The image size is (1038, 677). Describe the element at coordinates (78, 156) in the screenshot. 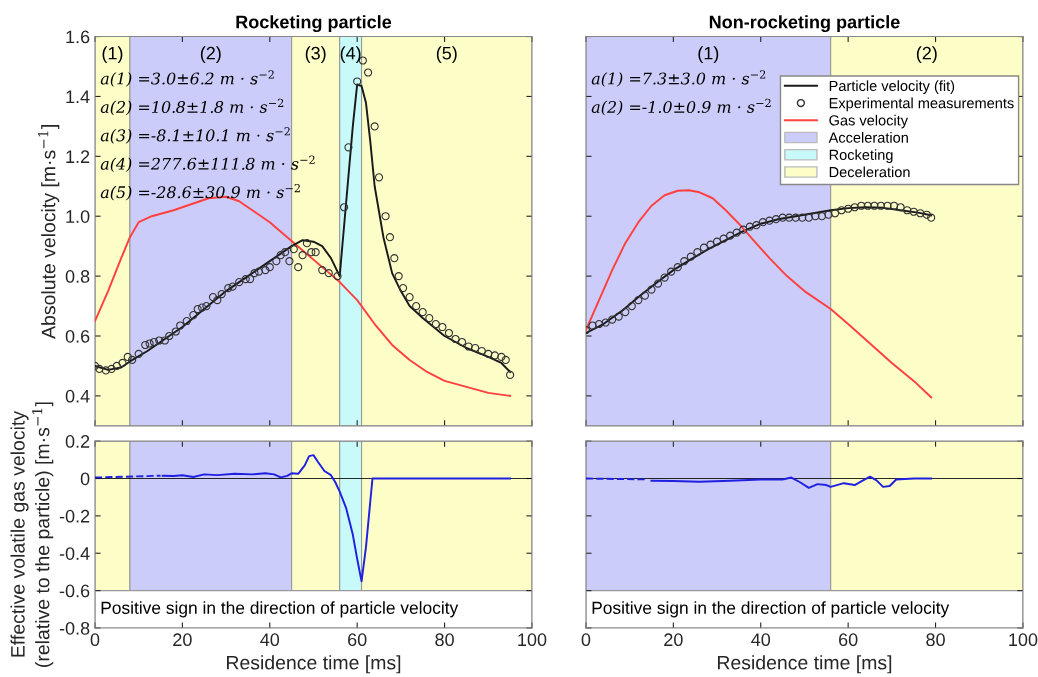

I see `y-tick-label: 1.2` at that location.